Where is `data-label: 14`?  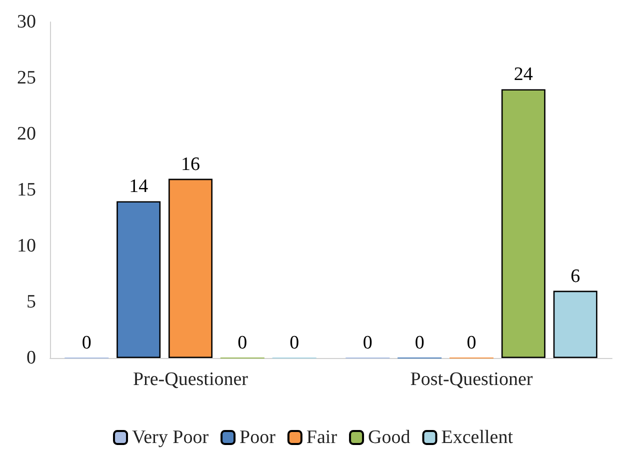 data-label: 14 is located at coordinates (139, 187).